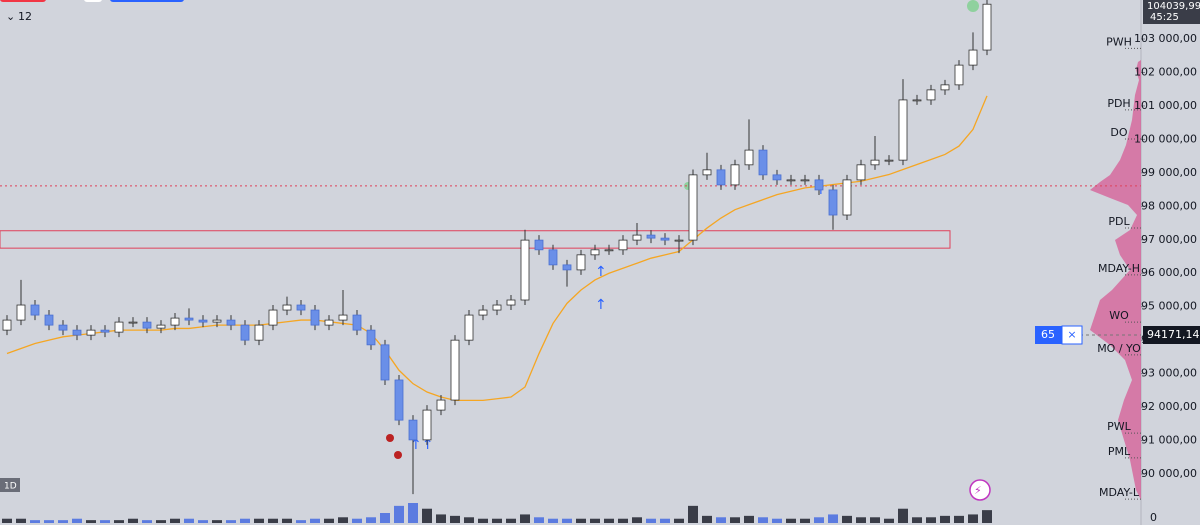 Image resolution: width=1200 pixels, height=525 pixels. Describe the element at coordinates (475, 239) in the screenshot. I see `zone` at that location.